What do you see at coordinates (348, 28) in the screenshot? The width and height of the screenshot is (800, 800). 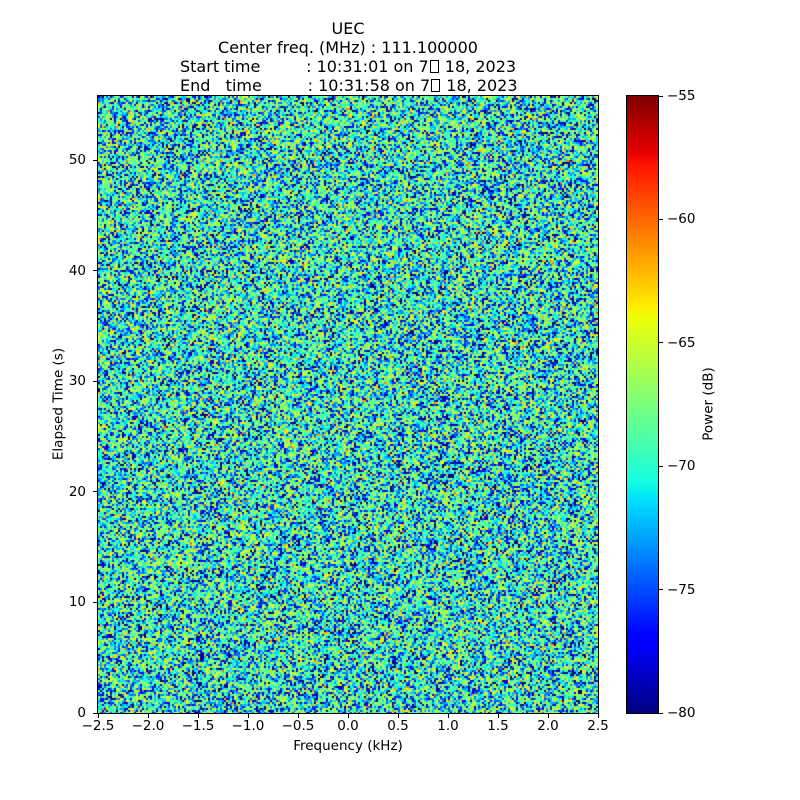 I see `plot-title: UEC` at bounding box center [348, 28].